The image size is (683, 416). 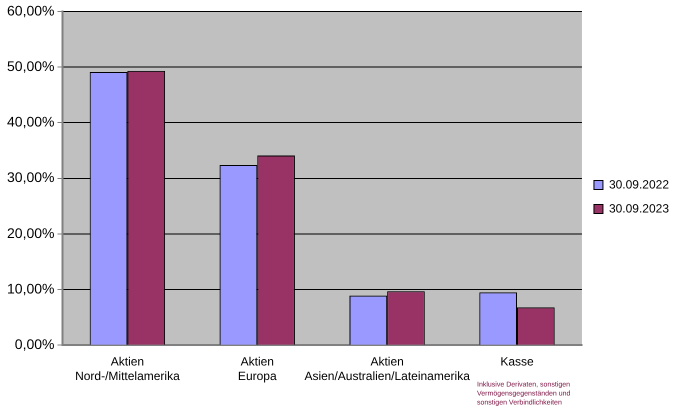 What do you see at coordinates (517, 361) in the screenshot?
I see `x-tick-label: Kasse` at bounding box center [517, 361].